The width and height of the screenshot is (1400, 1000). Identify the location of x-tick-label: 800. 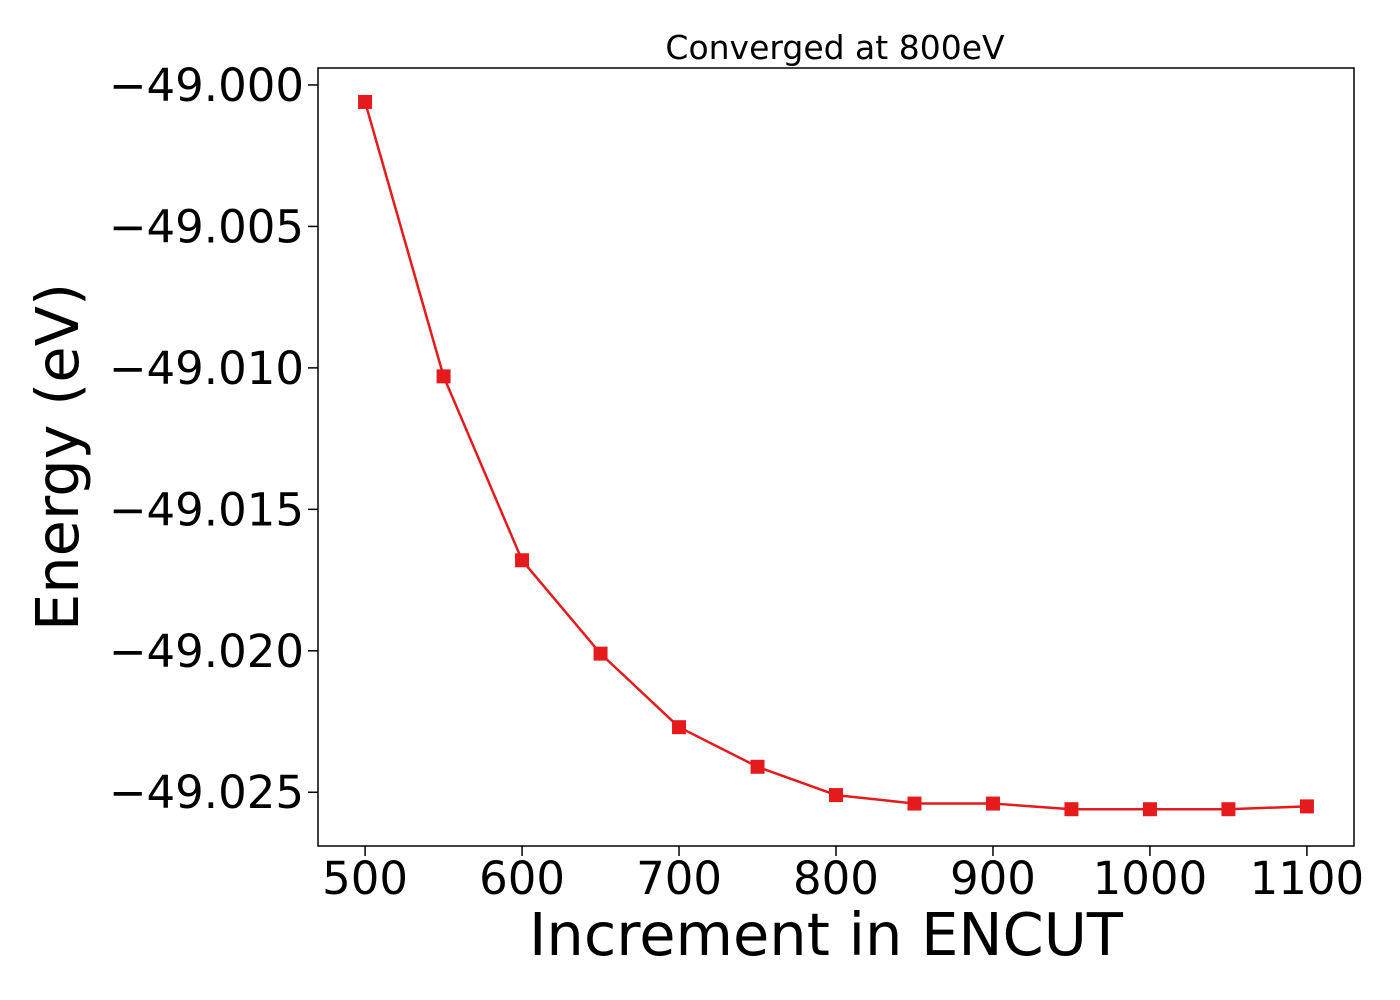
(836, 878).